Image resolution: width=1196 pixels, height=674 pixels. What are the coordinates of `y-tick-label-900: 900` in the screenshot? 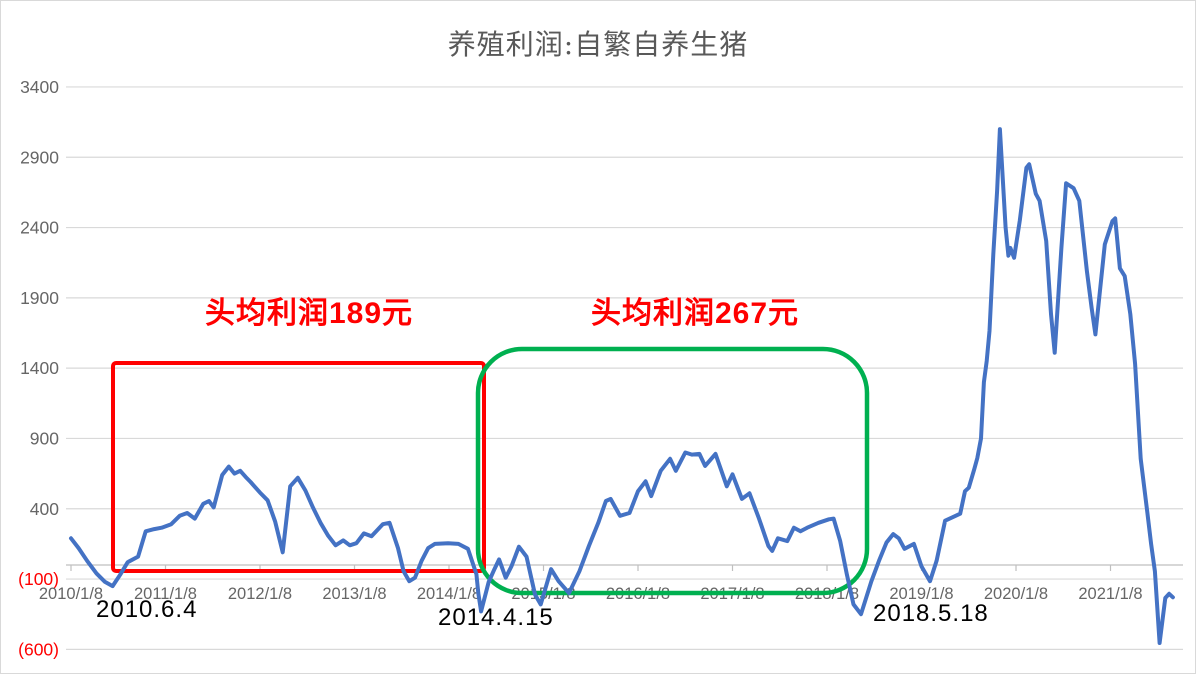 It's located at (44, 438).